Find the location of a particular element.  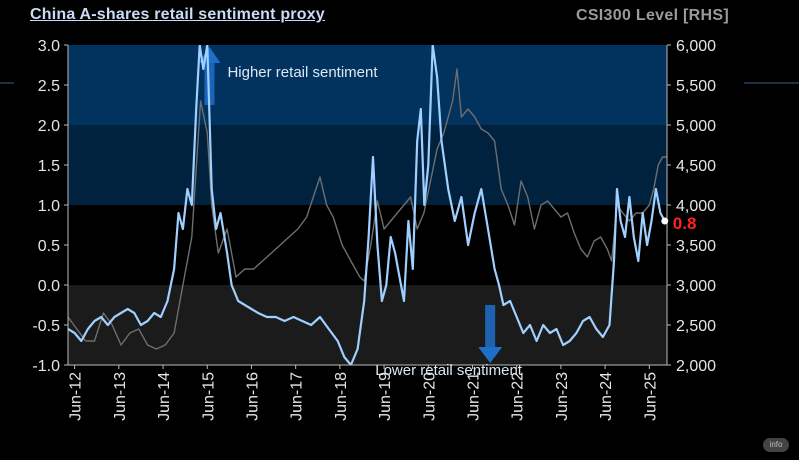

right-tick-label: 6,000 is located at coordinates (696, 46).